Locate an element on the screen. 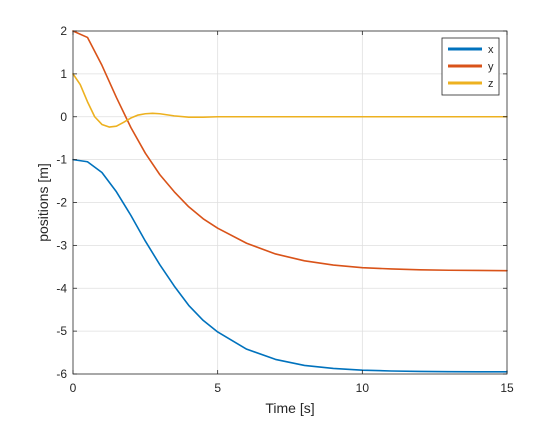  y-tick-label: -2 is located at coordinates (61, 203).